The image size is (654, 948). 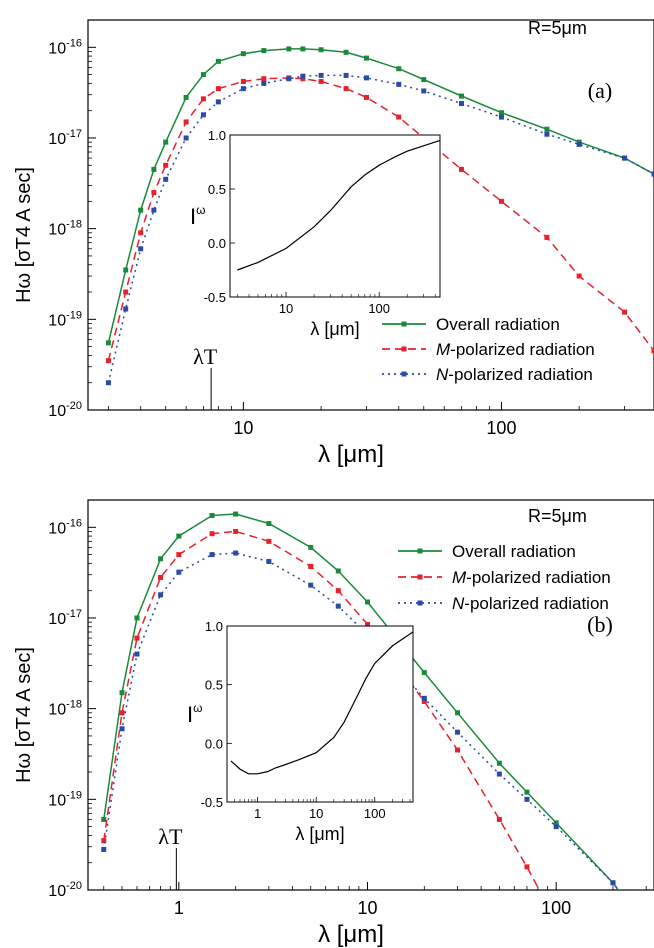 What do you see at coordinates (65, 709) in the screenshot?
I see `y-tick-label: 10-18` at bounding box center [65, 709].